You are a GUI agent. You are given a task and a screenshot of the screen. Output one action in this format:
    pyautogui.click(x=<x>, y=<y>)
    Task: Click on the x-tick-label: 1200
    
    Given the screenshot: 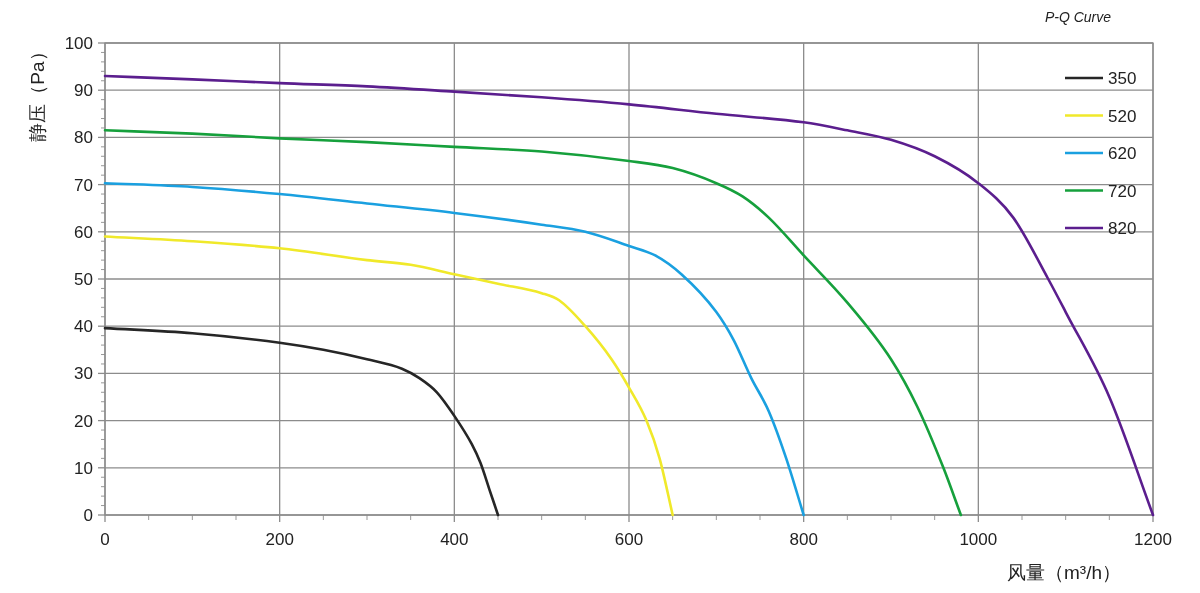 What is the action you would take?
    pyautogui.click(x=1153, y=539)
    